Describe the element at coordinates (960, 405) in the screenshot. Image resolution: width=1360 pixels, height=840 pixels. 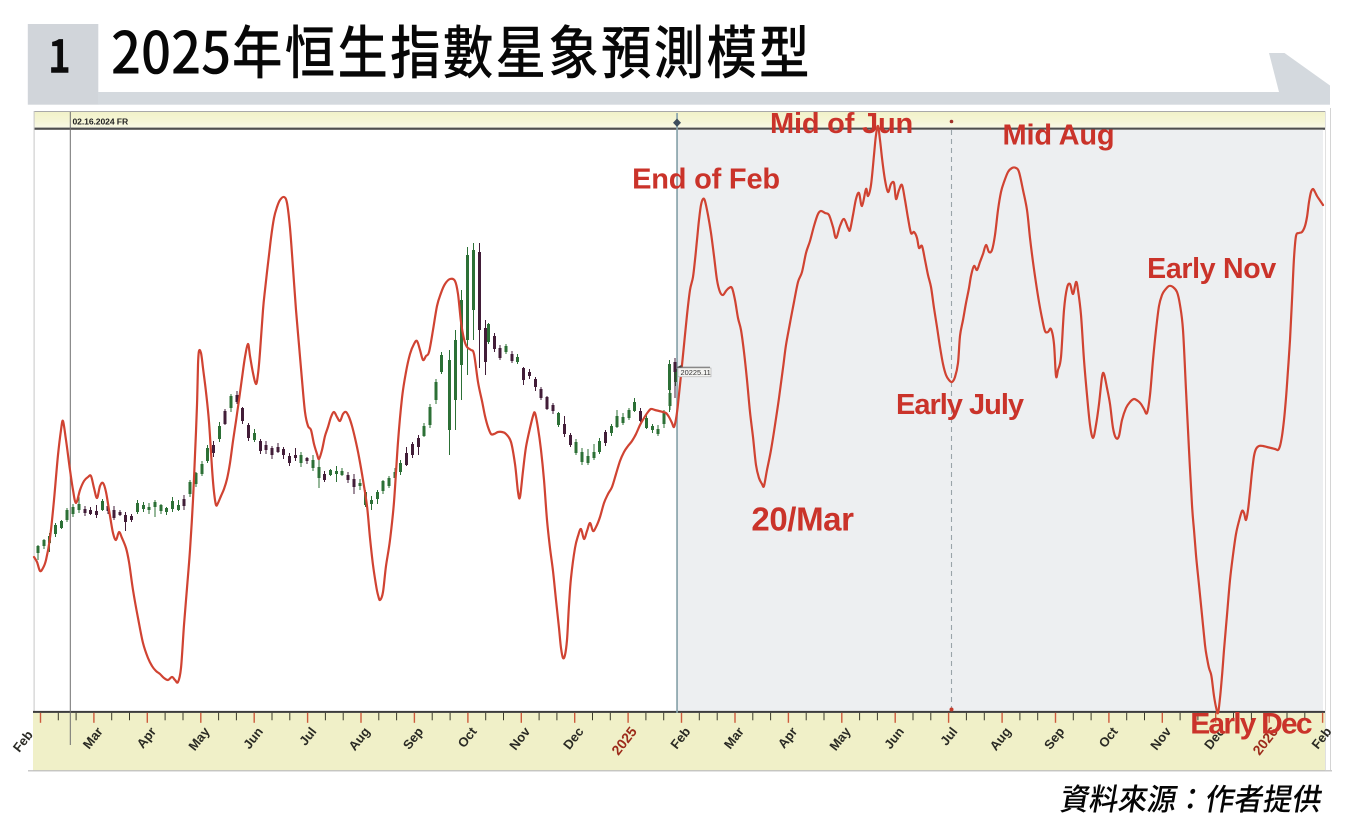
I see `svg-text: Early July` at that location.